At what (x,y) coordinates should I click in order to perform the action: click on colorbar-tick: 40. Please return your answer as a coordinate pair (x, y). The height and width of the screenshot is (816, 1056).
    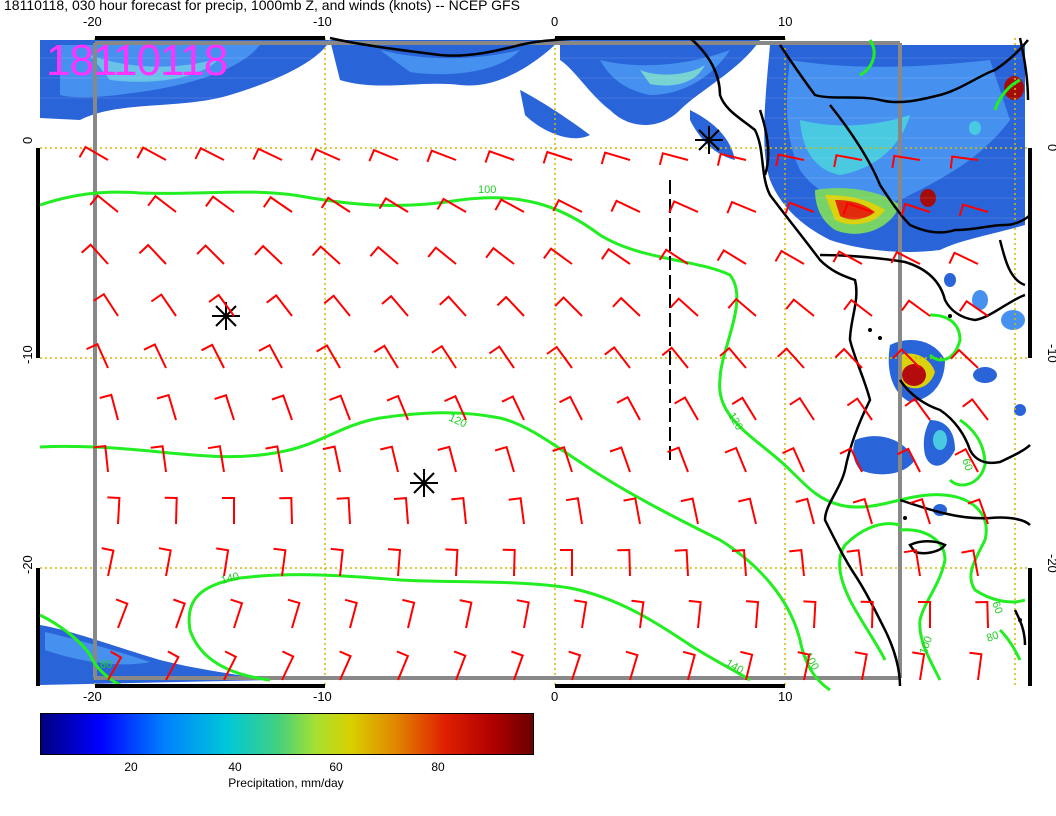
    Looking at the image, I should click on (235, 767).